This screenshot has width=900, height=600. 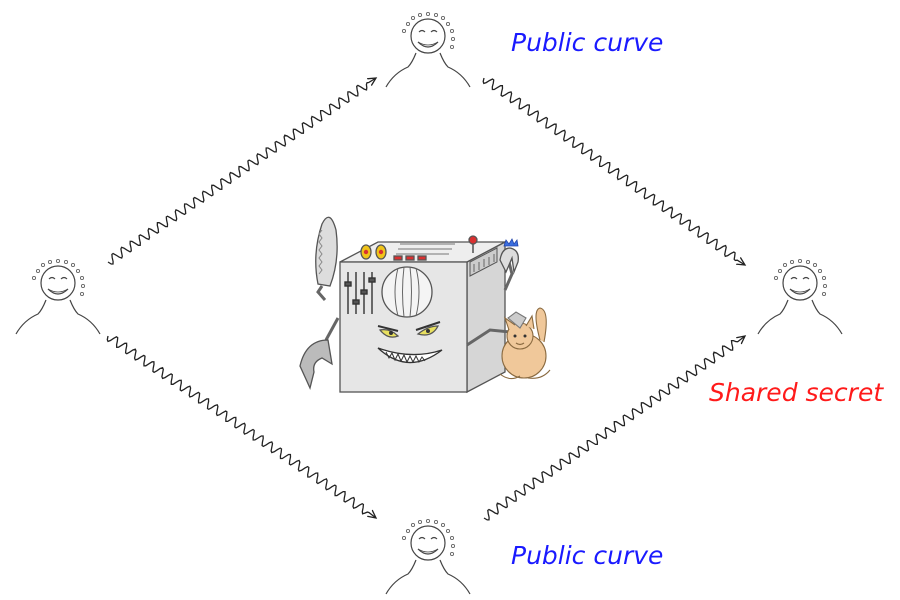 What do you see at coordinates (428, 556) in the screenshot?
I see `bottom-person-icon` at bounding box center [428, 556].